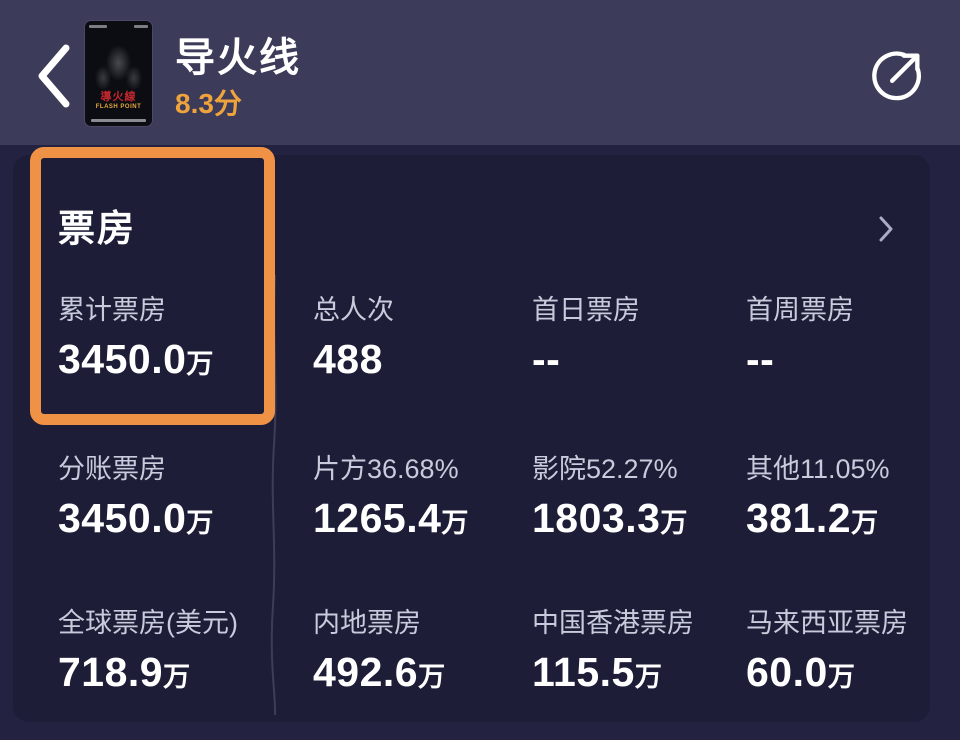 This screenshot has width=960, height=740. What do you see at coordinates (605, 469) in the screenshot?
I see `stat-label: 影院52.27%` at bounding box center [605, 469].